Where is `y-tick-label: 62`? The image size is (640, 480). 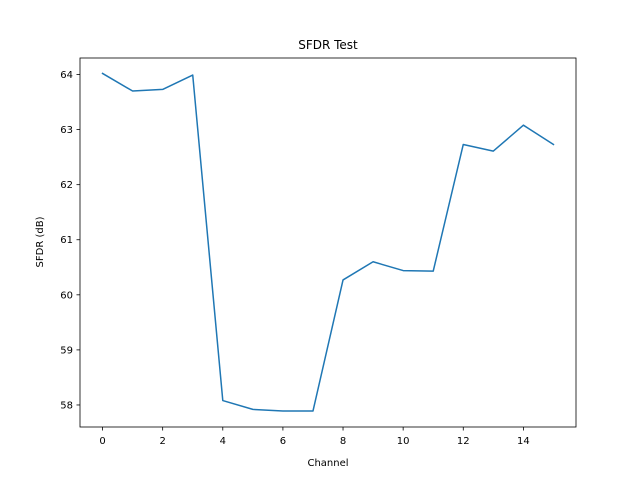
y-tick-label: 62 is located at coordinates (66, 185).